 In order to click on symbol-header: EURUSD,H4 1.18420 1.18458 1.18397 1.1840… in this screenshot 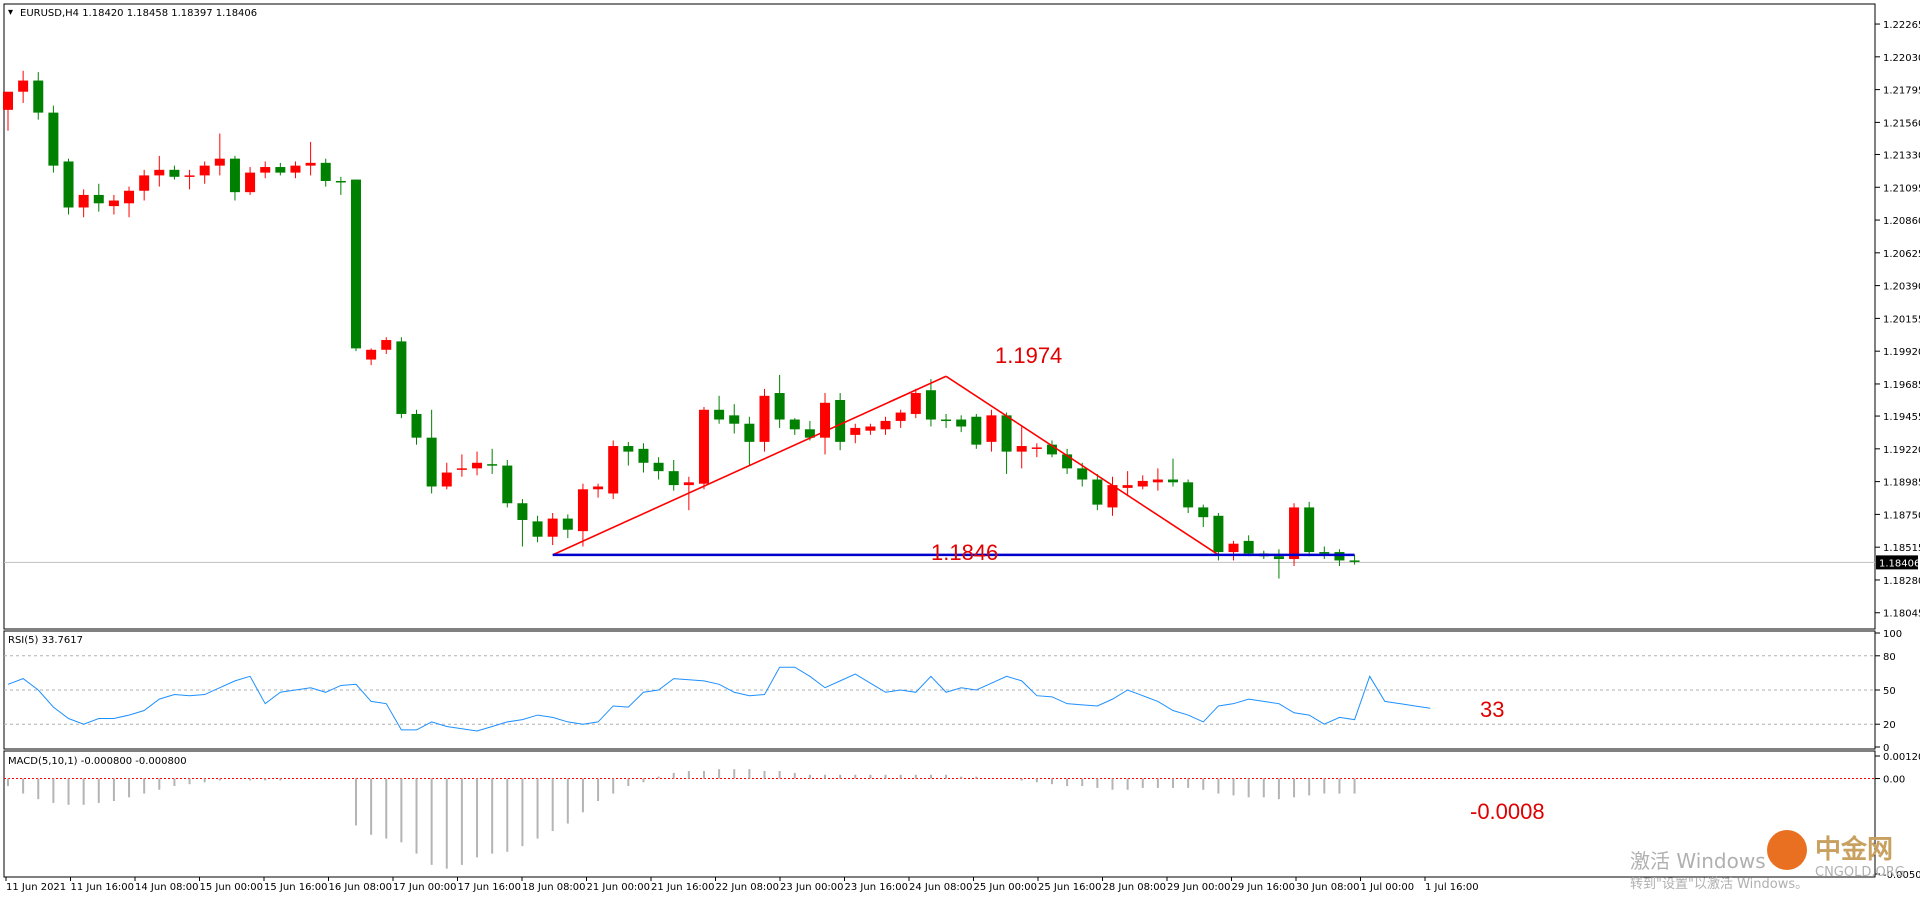, I will do `click(138, 13)`.